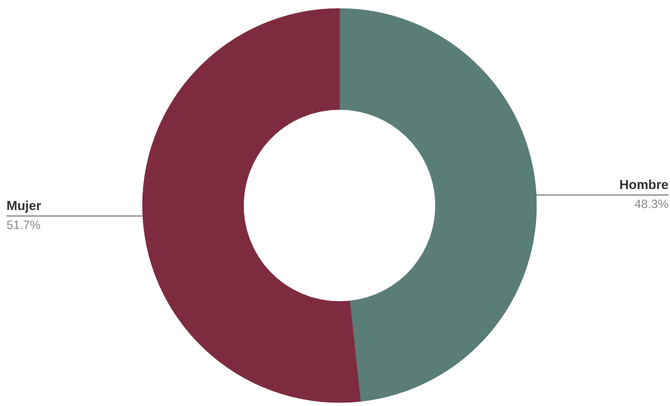 This screenshot has height=406, width=670. What do you see at coordinates (24, 206) in the screenshot?
I see `slice-label: Mujer` at bounding box center [24, 206].